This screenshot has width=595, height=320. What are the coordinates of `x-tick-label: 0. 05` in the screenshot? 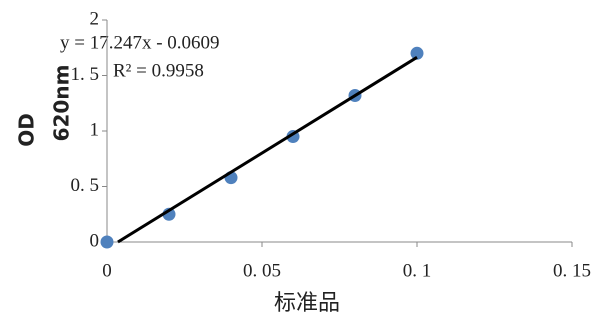 It's located at (262, 270).